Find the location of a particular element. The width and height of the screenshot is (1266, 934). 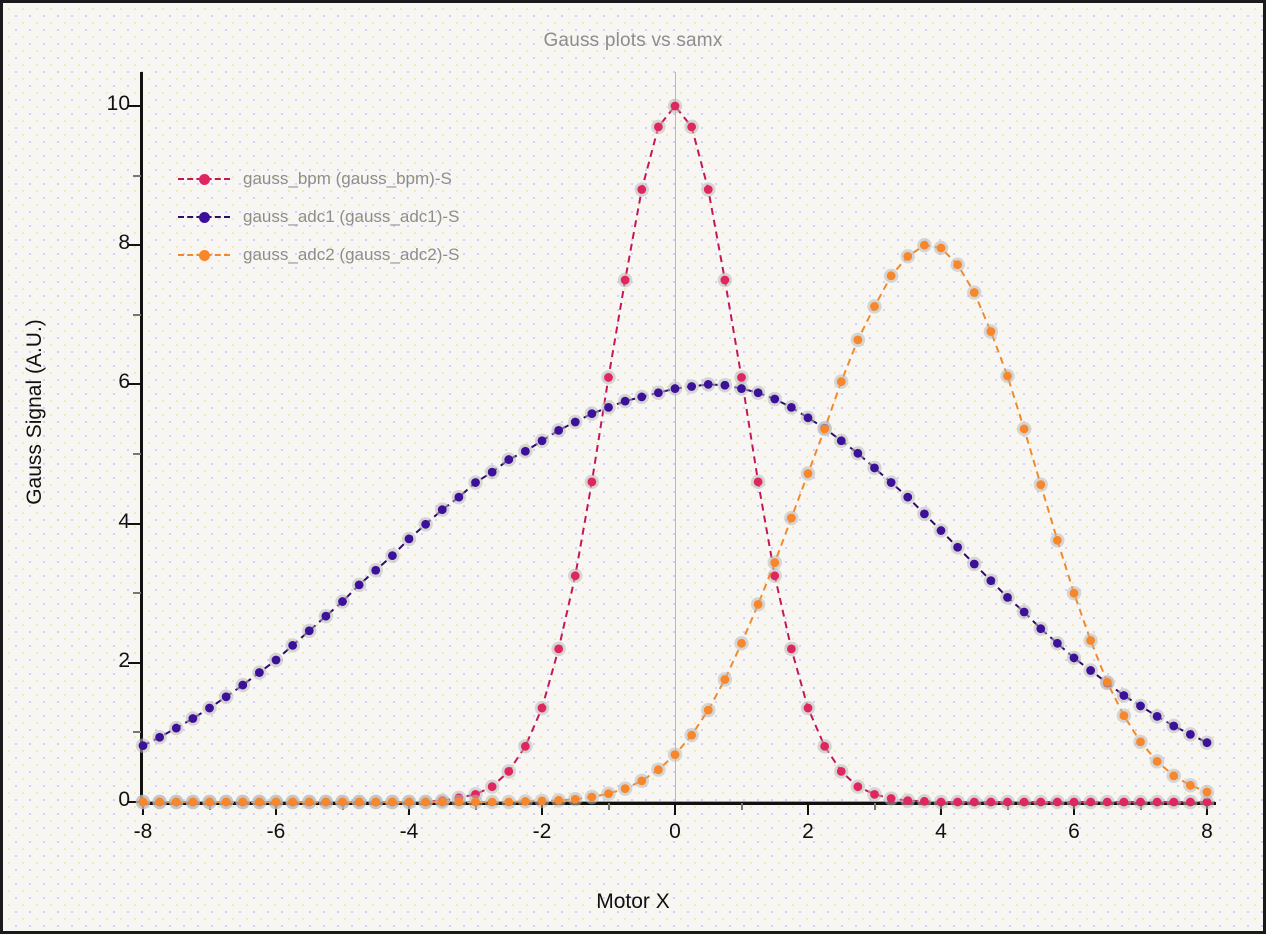

vertical-cursor-line is located at coordinates (675, 437).